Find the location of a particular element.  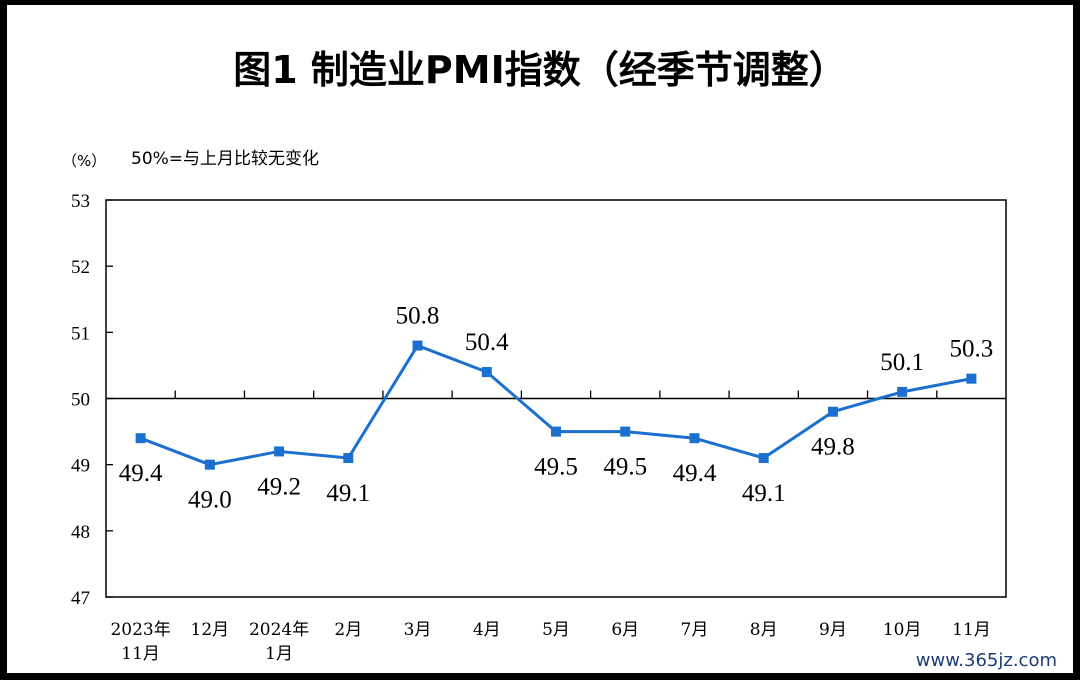

x-category-label: 11月 is located at coordinates (971, 630).